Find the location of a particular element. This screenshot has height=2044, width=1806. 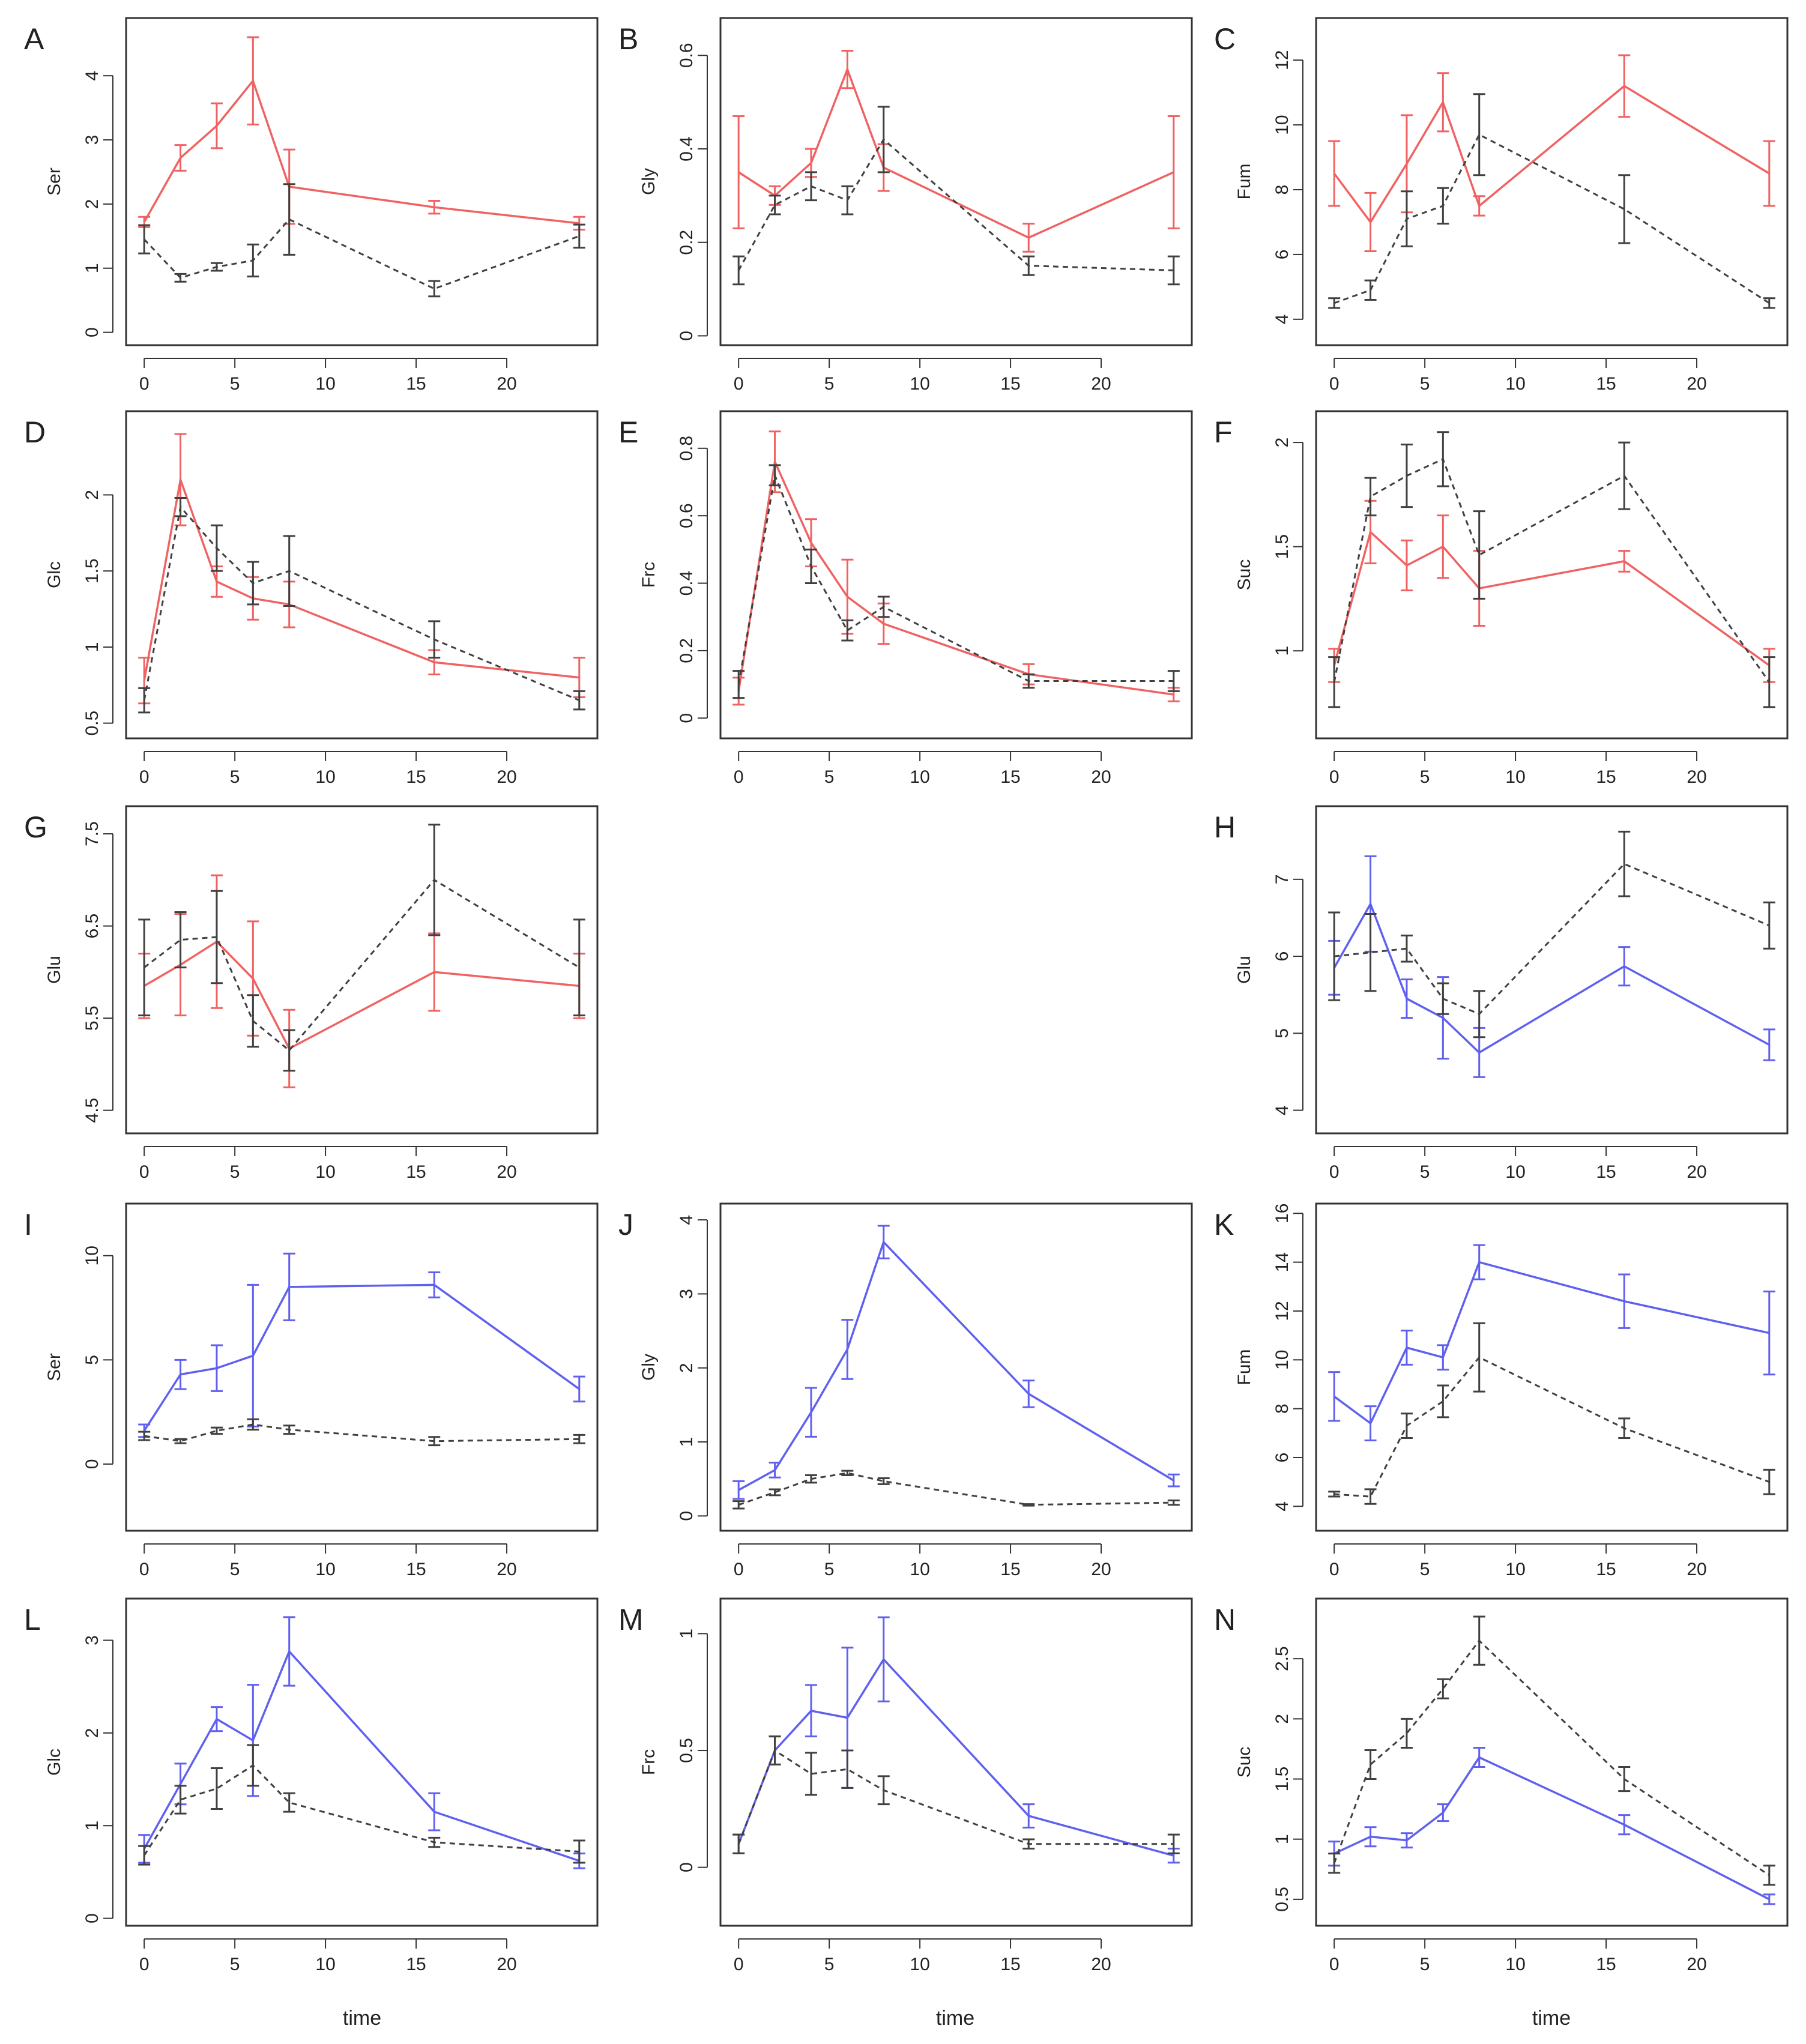

panel-g: G 4.5 5.5 6.5 7.5 Glu 0 5 10 15 20 is located at coordinates (312, 993).